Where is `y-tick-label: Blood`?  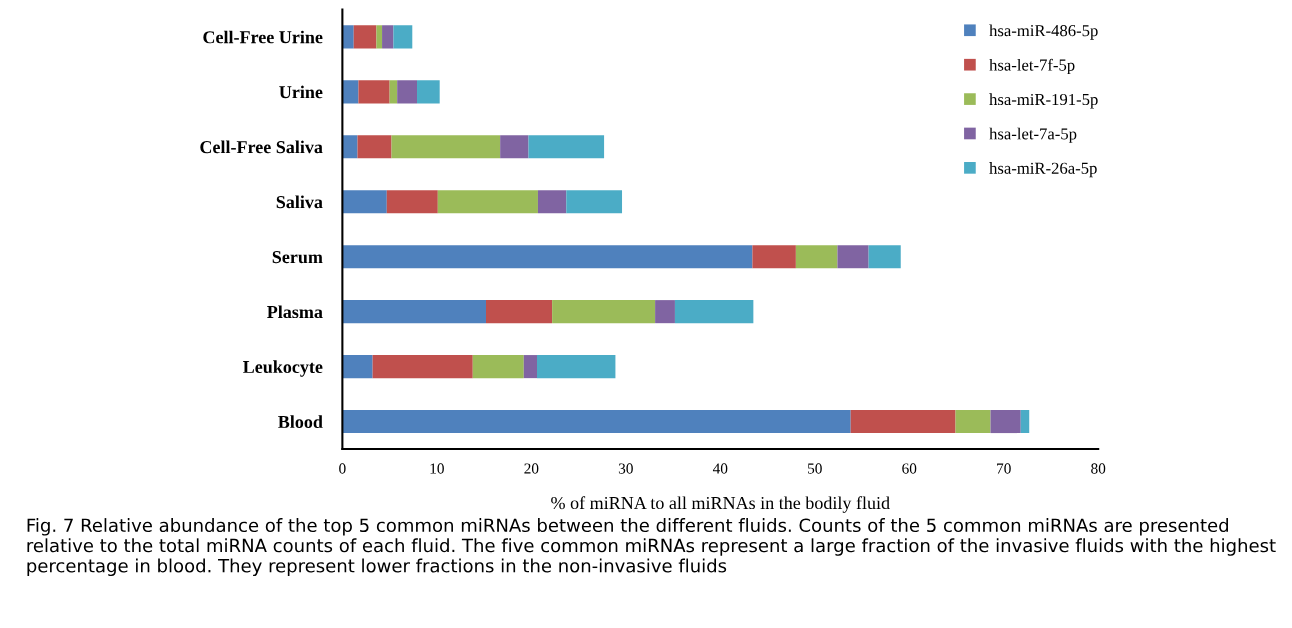
y-tick-label: Blood is located at coordinates (300, 421).